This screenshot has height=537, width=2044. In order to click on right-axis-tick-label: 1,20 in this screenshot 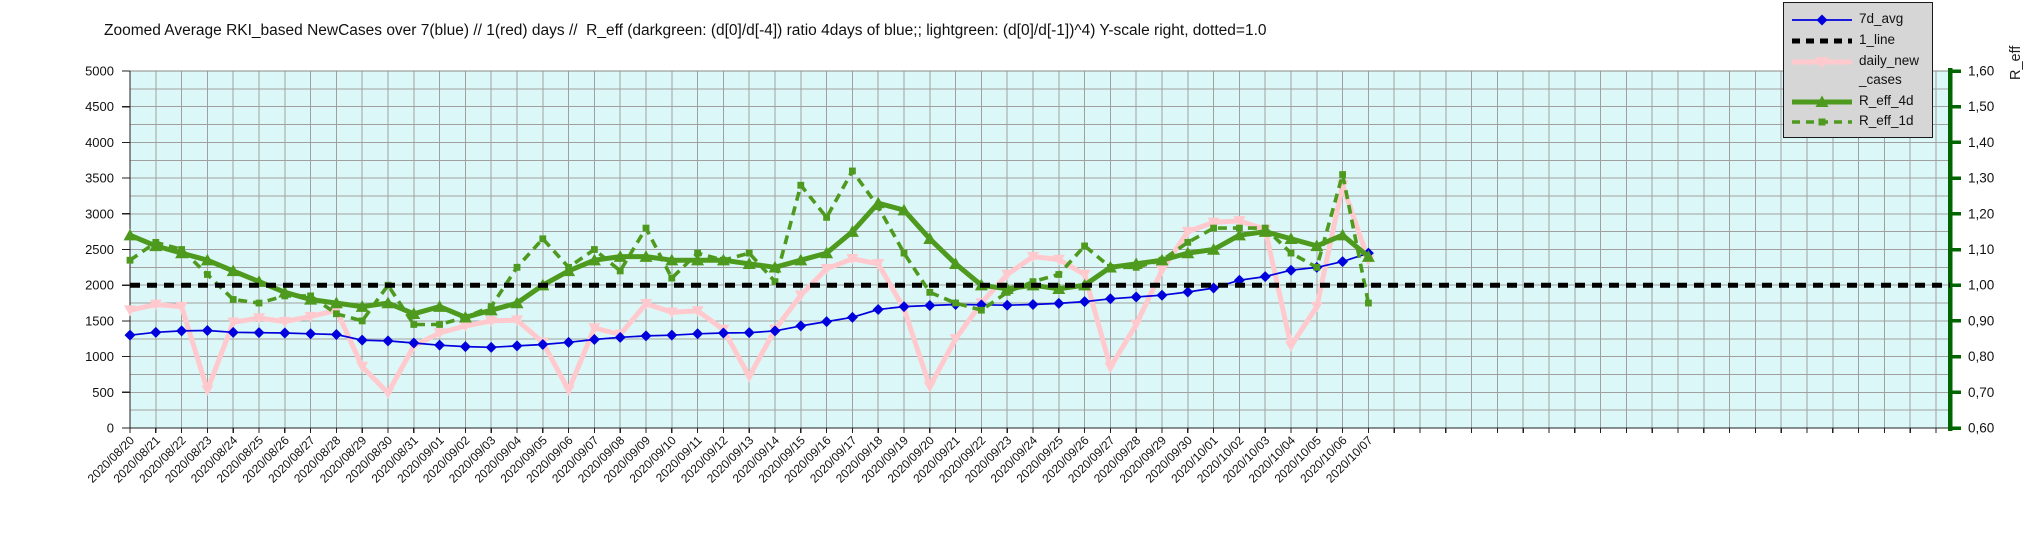, I will do `click(1981, 213)`.